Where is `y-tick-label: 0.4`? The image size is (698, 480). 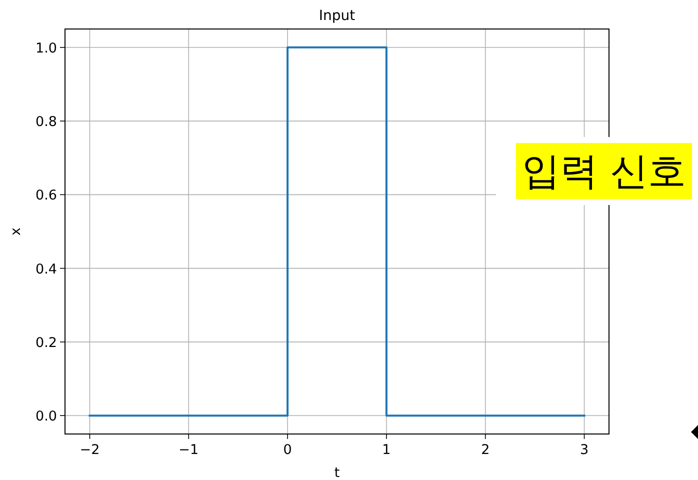 y-tick-label: 0.4 is located at coordinates (46, 269).